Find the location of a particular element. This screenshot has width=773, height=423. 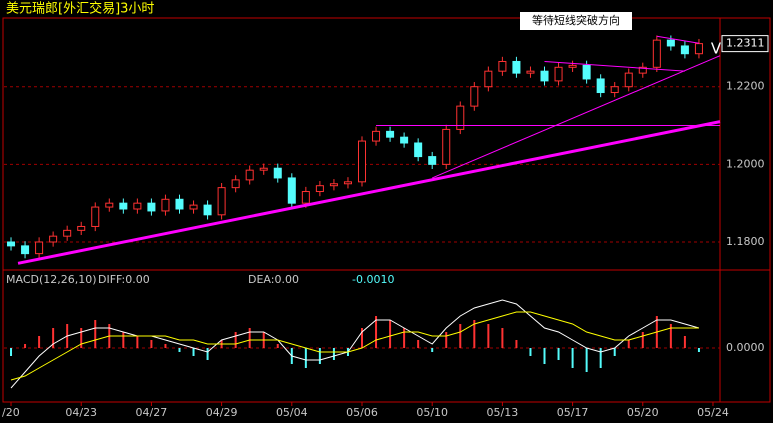

dea-line is located at coordinates (354, 346).